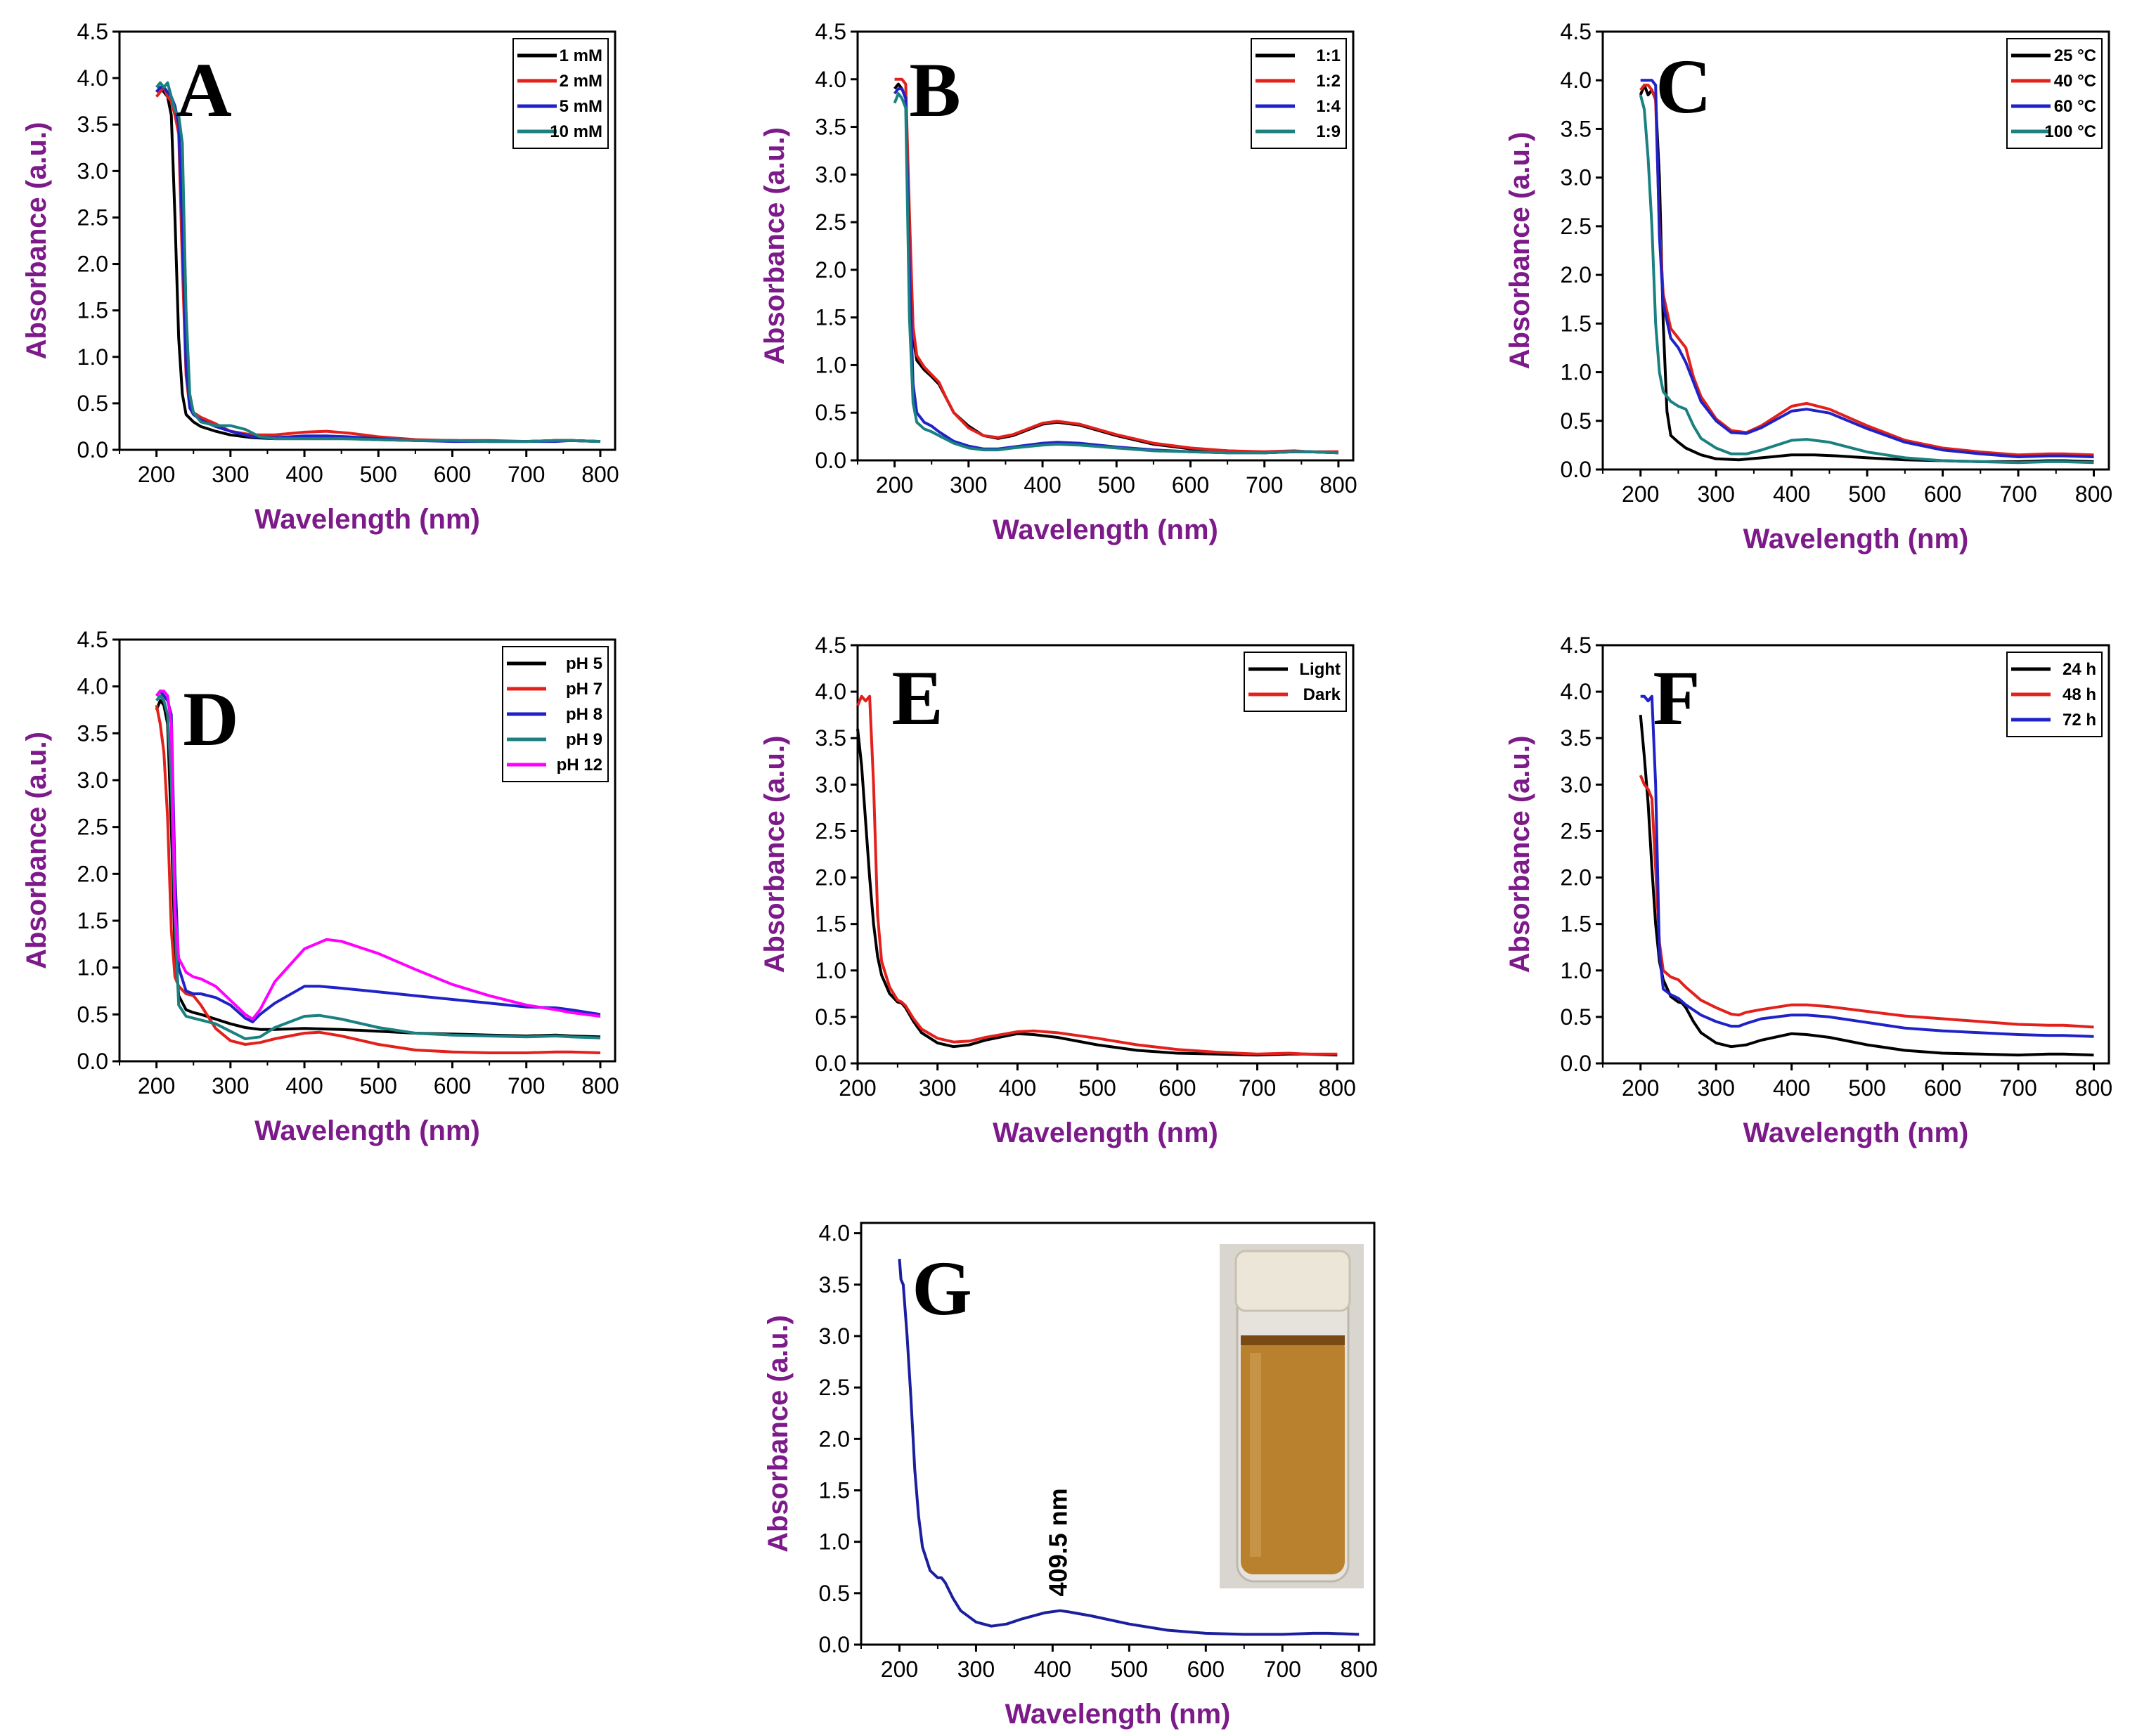 The image size is (2156, 1736). Describe the element at coordinates (2079, 669) in the screenshot. I see `legend-label: 24 h` at that location.